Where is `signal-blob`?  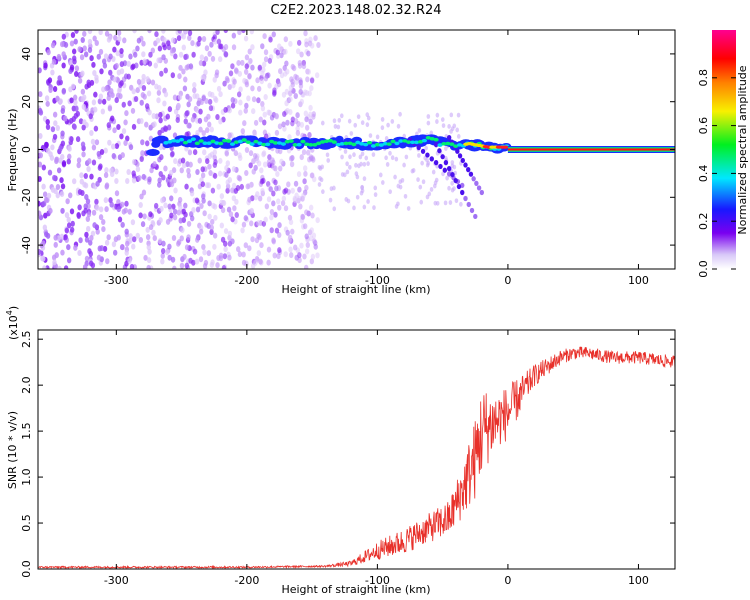 signal-blob is located at coordinates (153, 153).